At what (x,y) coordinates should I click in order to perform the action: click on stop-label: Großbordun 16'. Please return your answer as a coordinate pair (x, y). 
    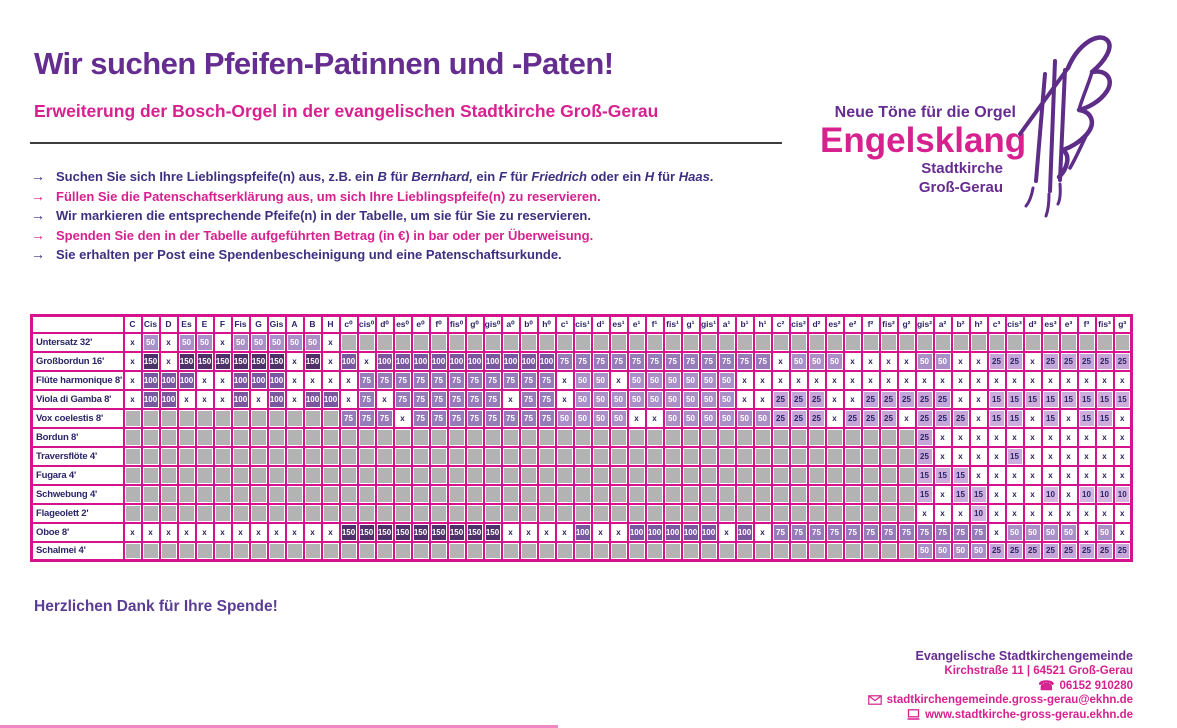
    Looking at the image, I should click on (77, 361).